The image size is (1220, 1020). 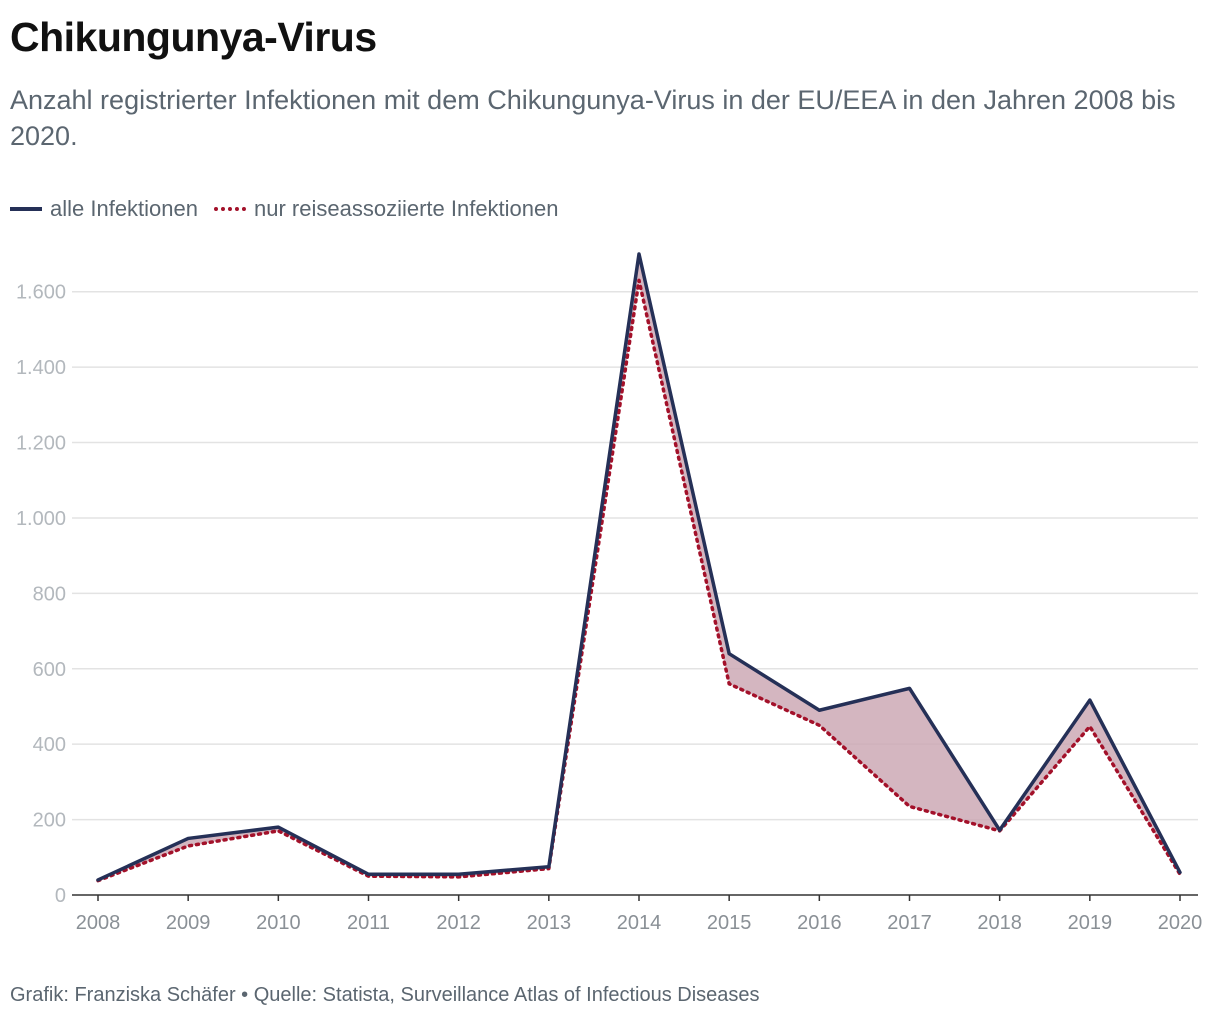 I want to click on x-tick-label: 2010, so click(x=278, y=923).